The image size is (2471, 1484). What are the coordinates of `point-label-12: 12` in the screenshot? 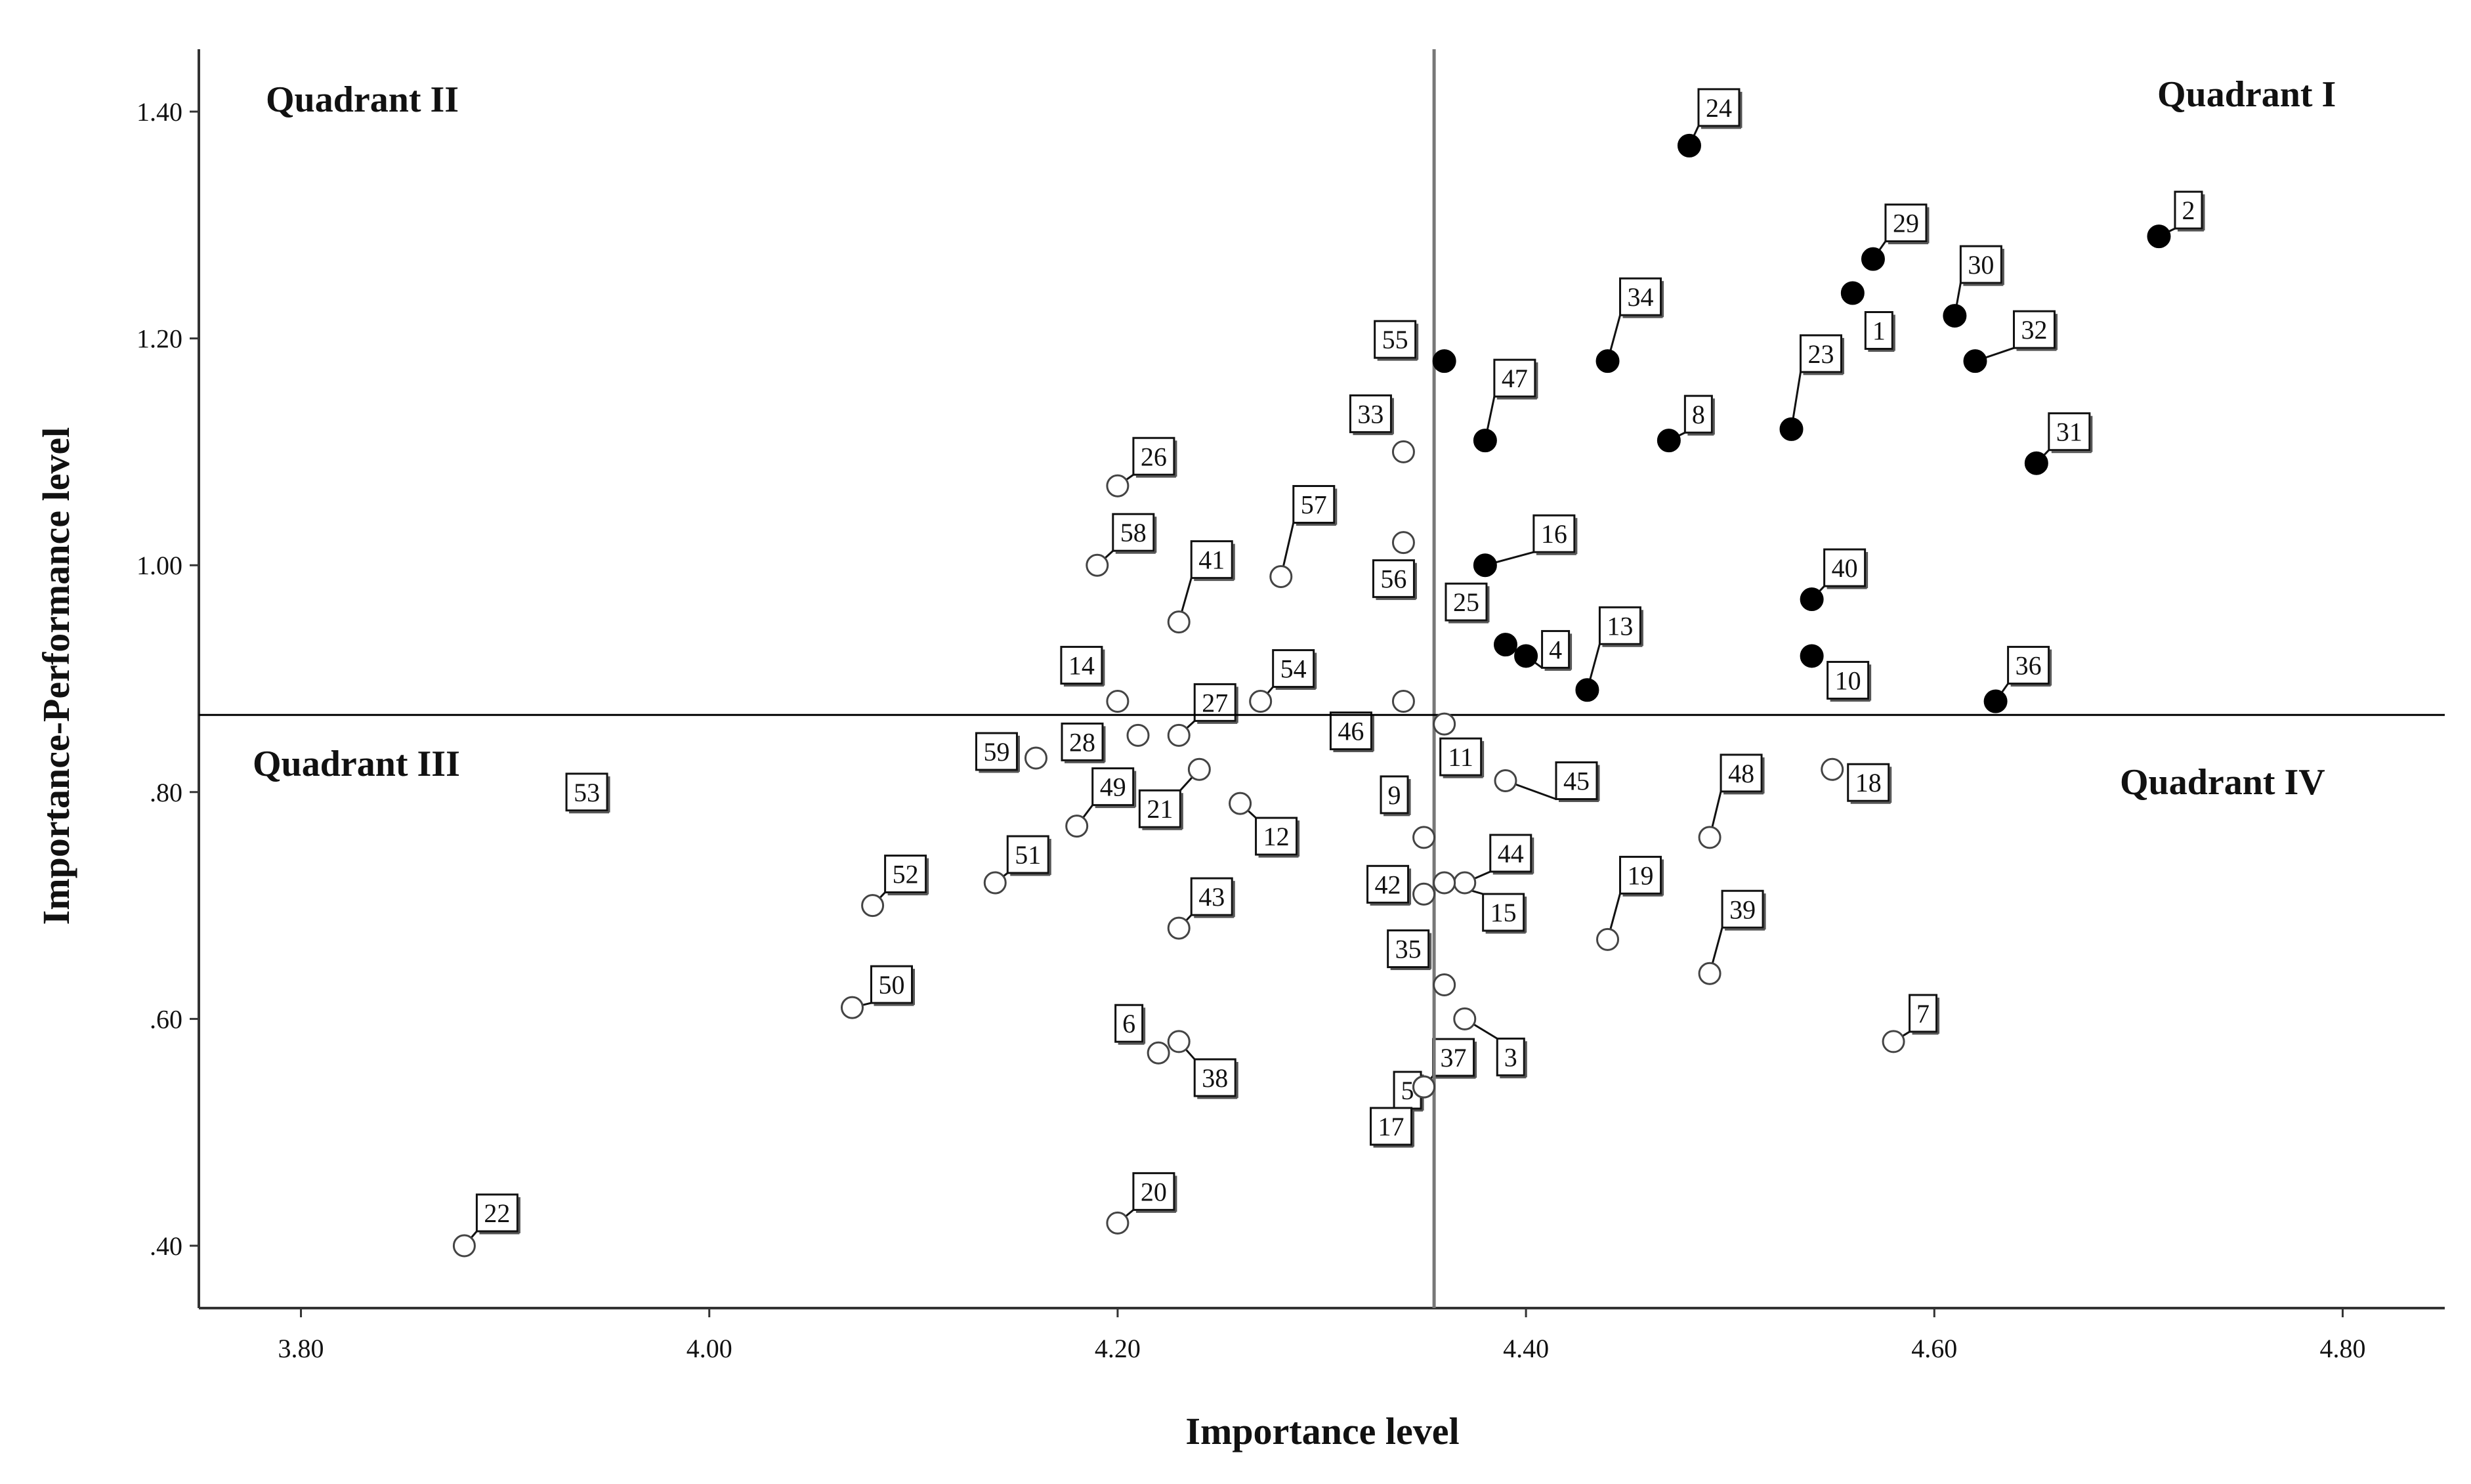 It's located at (1269, 830).